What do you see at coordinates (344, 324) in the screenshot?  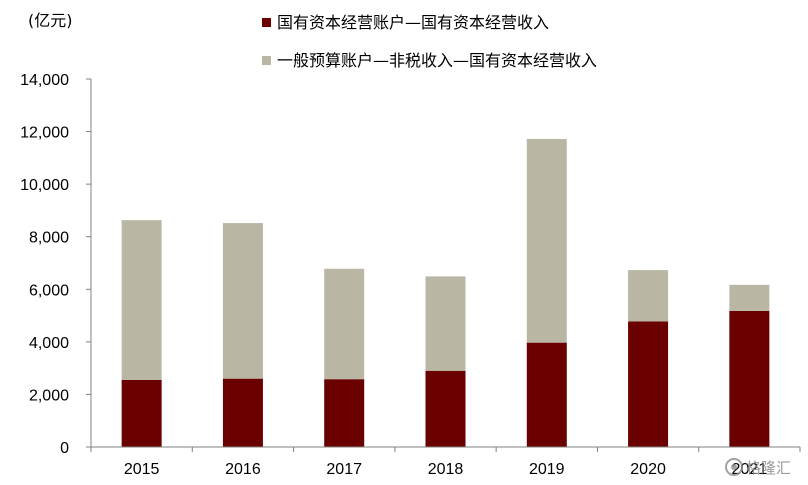 I see `bar-series-2-2017` at bounding box center [344, 324].